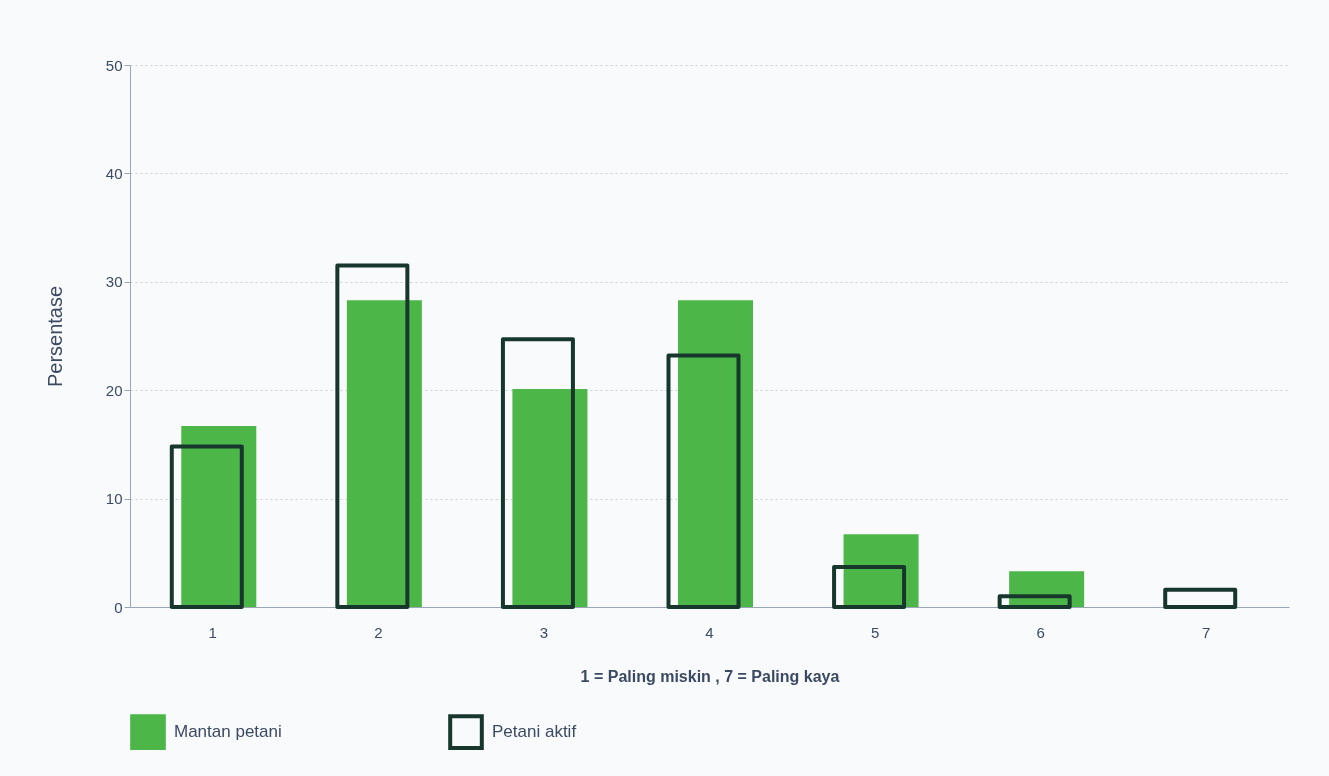 Image resolution: width=1329 pixels, height=776 pixels. Describe the element at coordinates (534, 732) in the screenshot. I see `legend-label: Petani aktif` at that location.